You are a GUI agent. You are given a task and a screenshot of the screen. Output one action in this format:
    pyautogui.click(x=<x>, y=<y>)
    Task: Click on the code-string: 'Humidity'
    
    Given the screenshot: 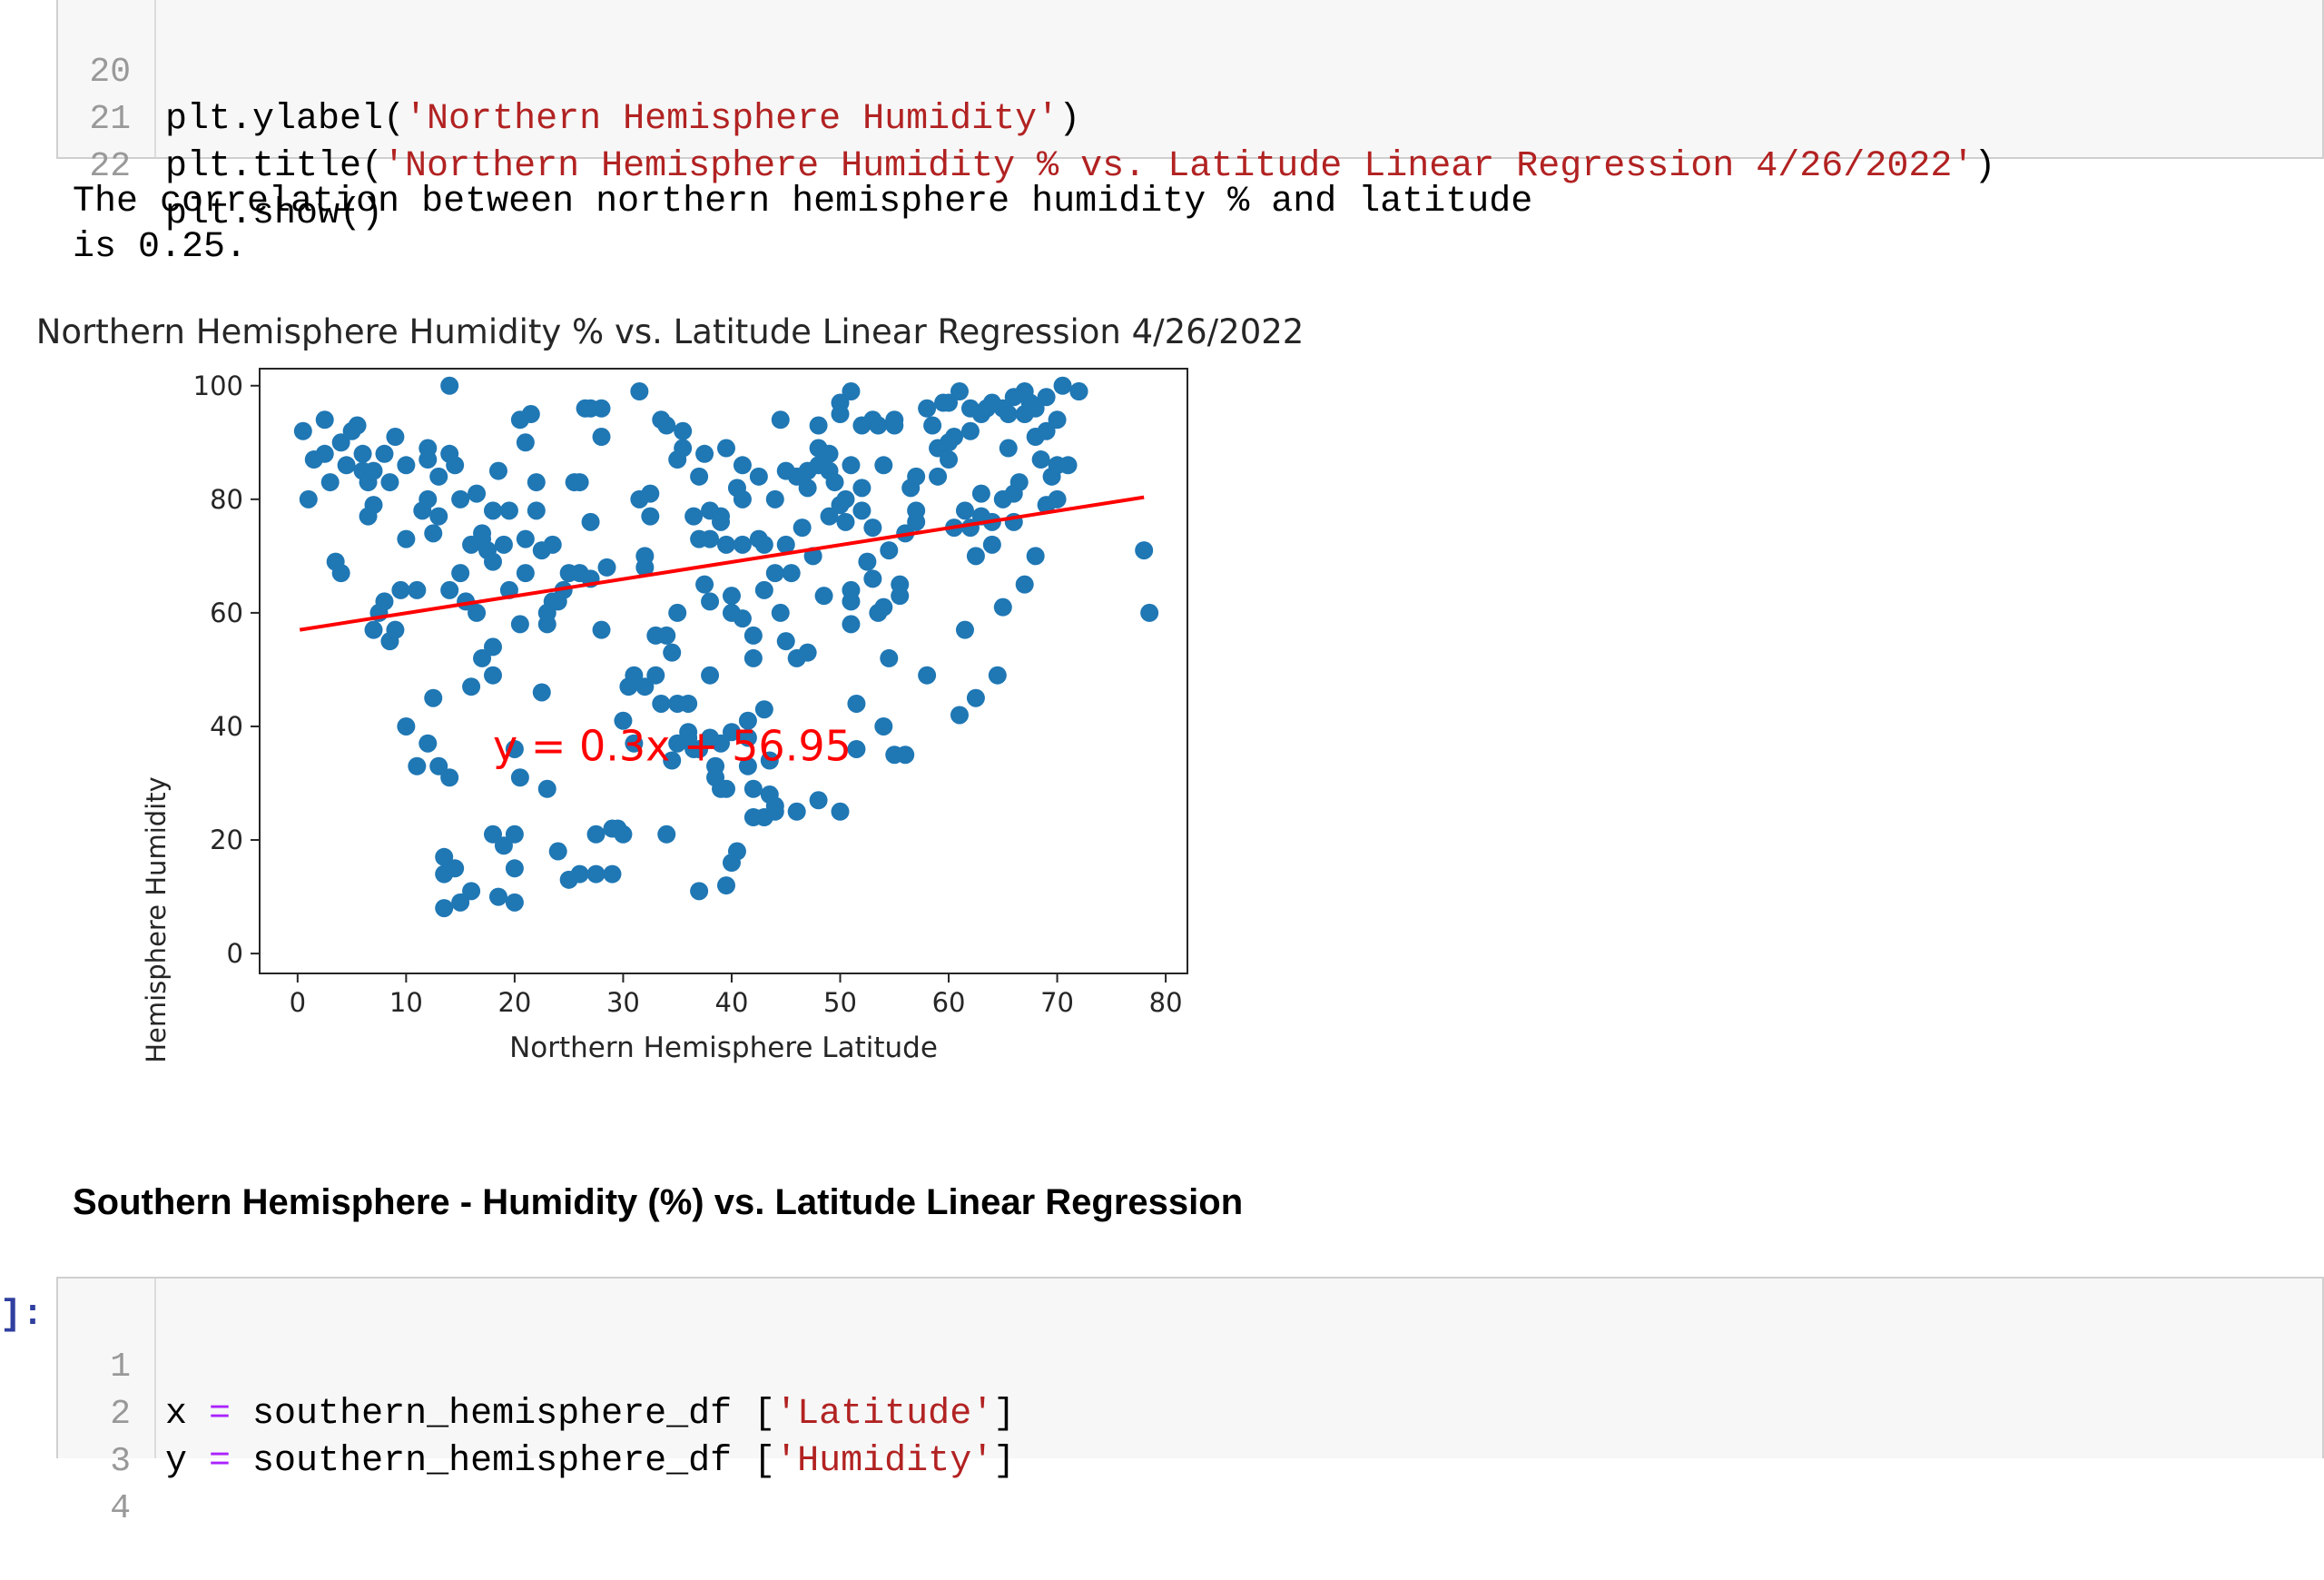 What is the action you would take?
    pyautogui.click(x=884, y=1462)
    